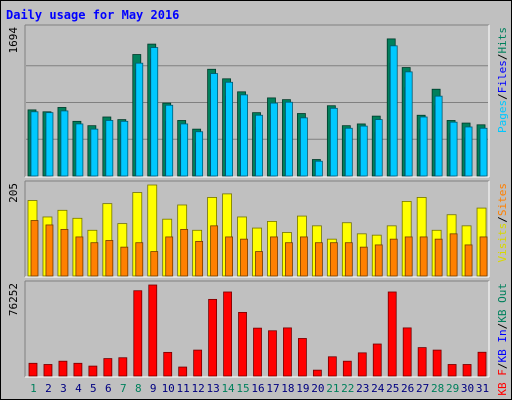 The image size is (512, 404). What do you see at coordinates (452, 388) in the screenshot?
I see `x-tick-label-29: 29` at bounding box center [452, 388].